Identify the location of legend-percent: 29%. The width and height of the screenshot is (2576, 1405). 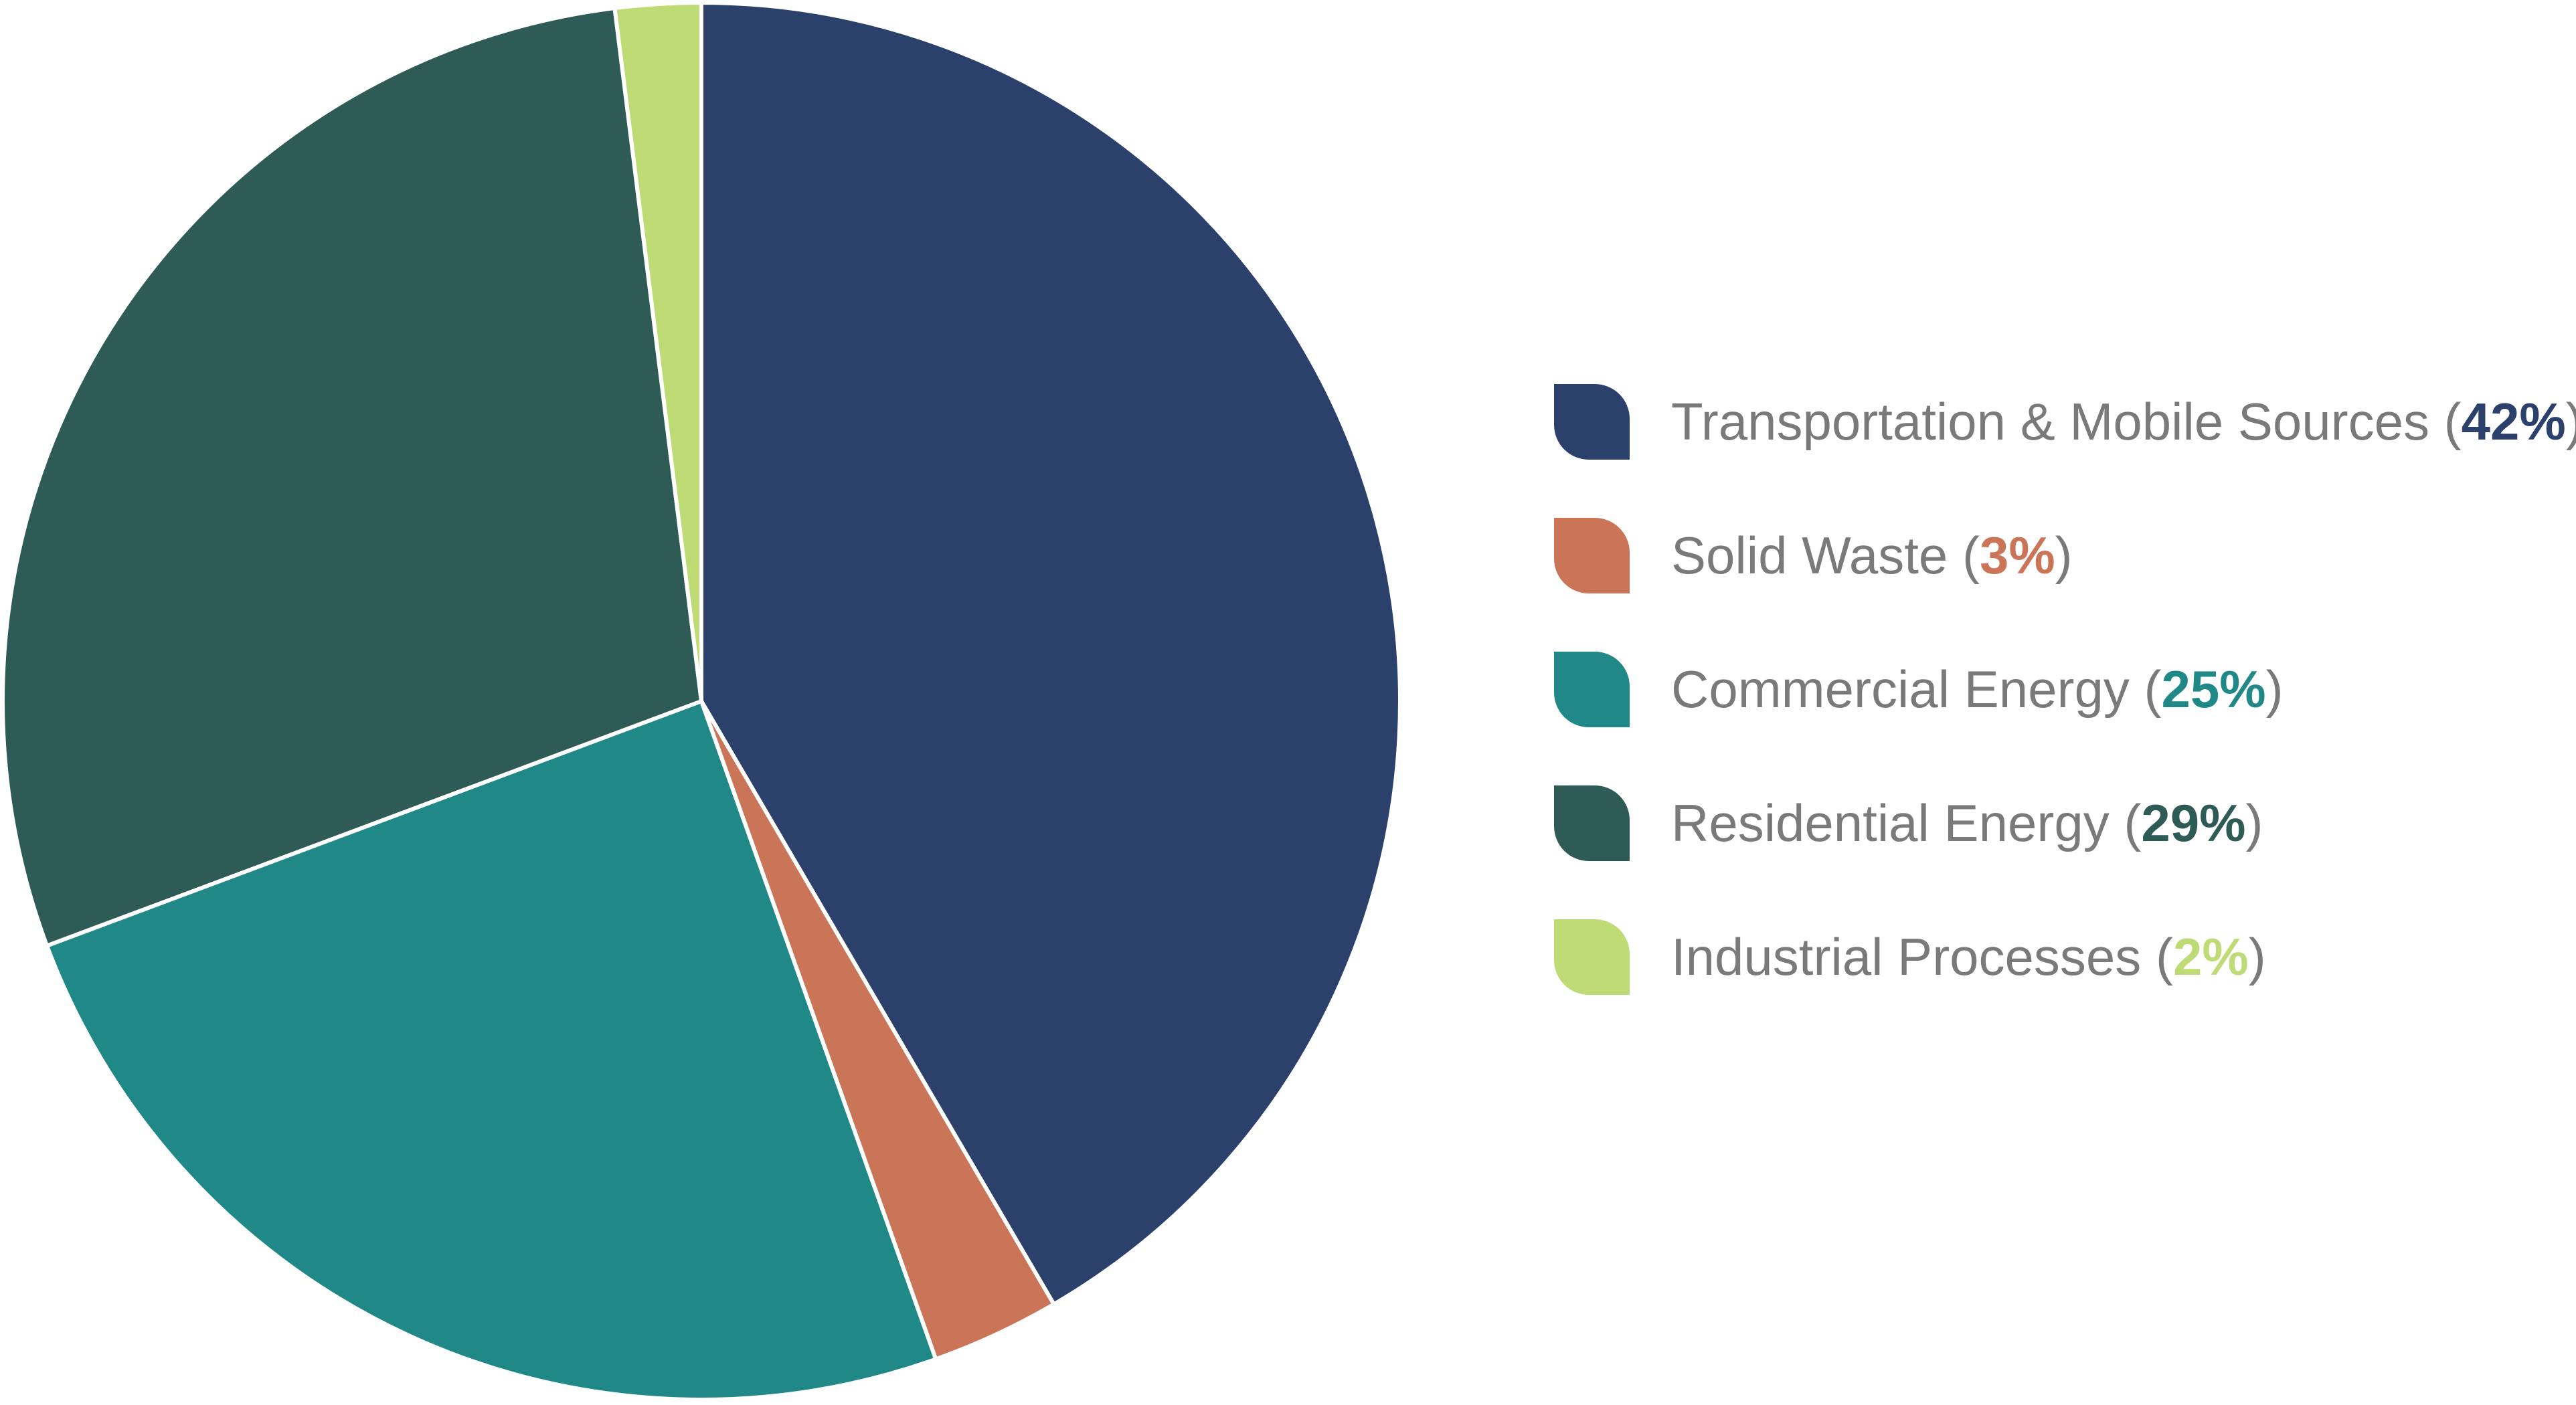
(2193, 822).